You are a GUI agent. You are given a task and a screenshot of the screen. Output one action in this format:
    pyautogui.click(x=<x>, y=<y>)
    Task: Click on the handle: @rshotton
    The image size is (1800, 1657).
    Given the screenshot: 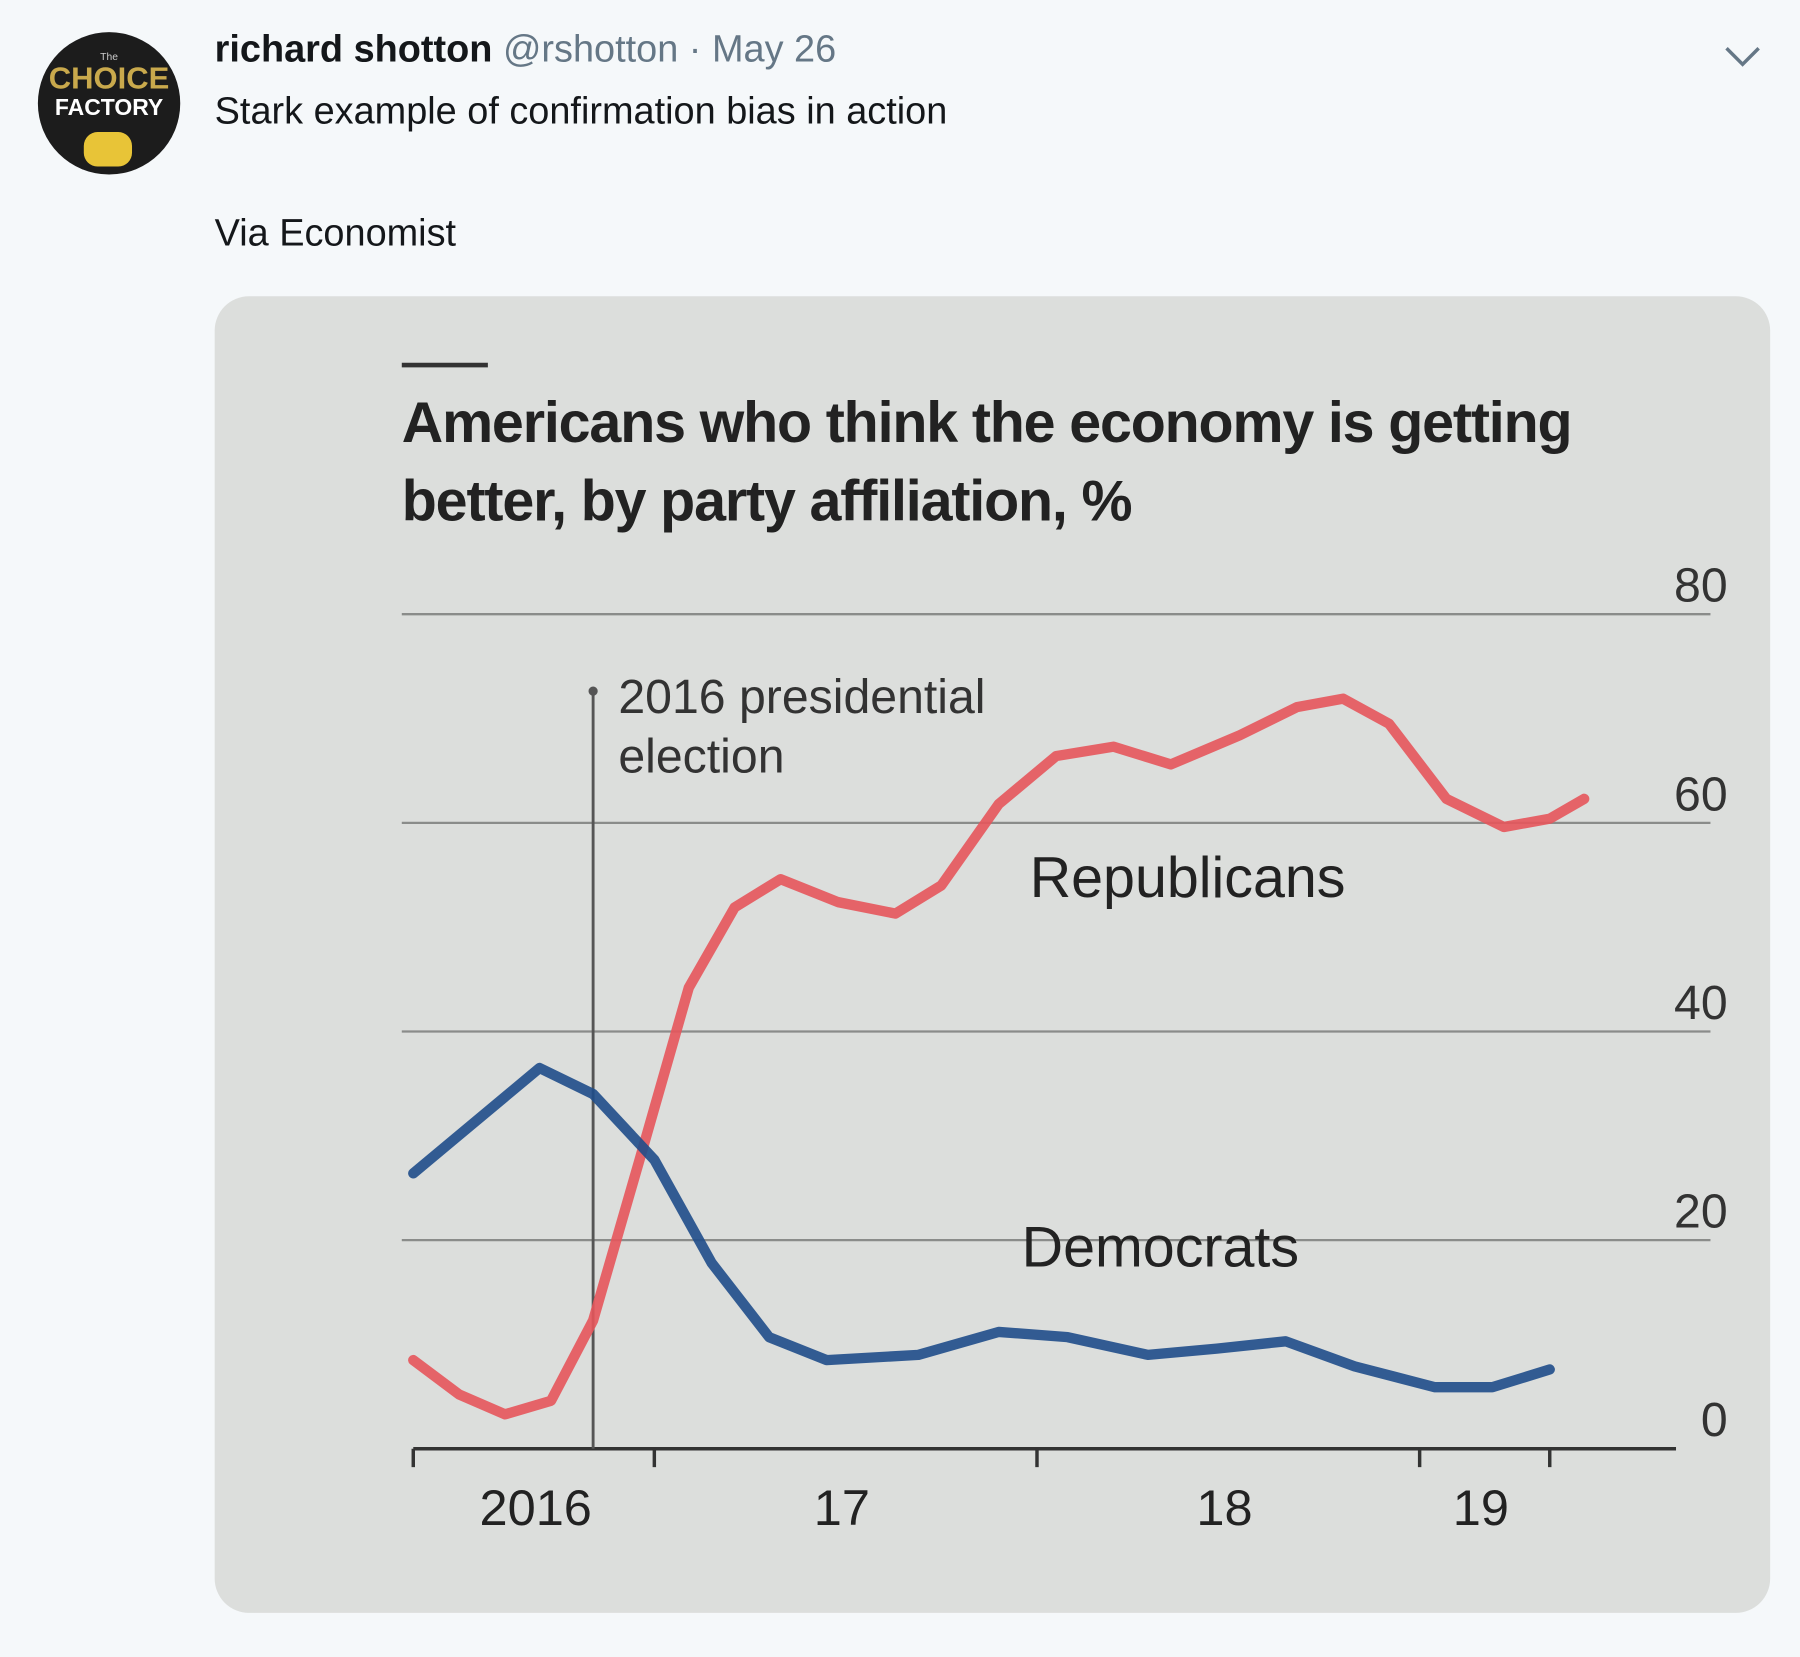 What is the action you would take?
    pyautogui.click(x=590, y=50)
    